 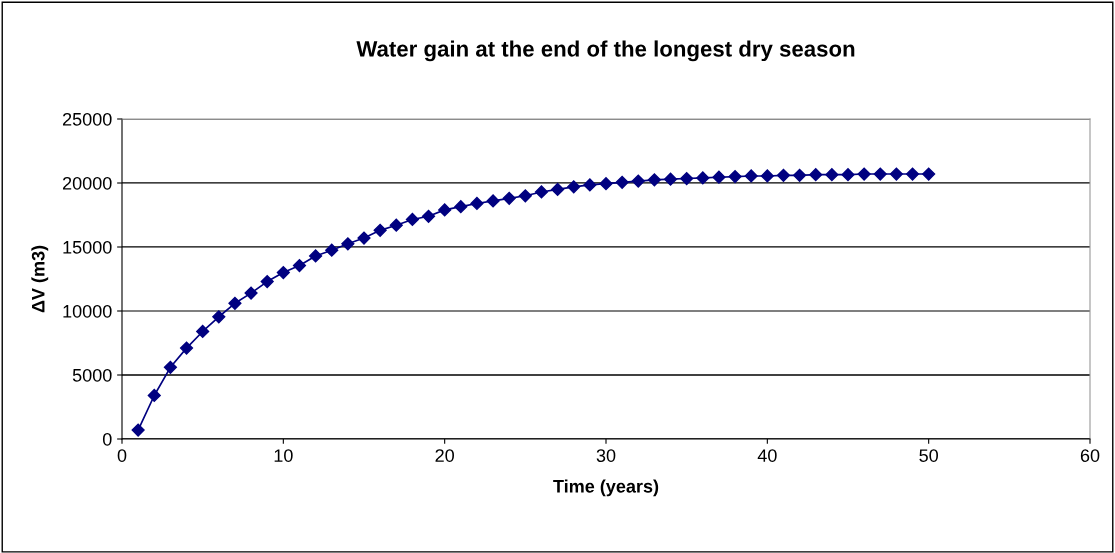 I want to click on y-tick-label: 25000, so click(x=87, y=119).